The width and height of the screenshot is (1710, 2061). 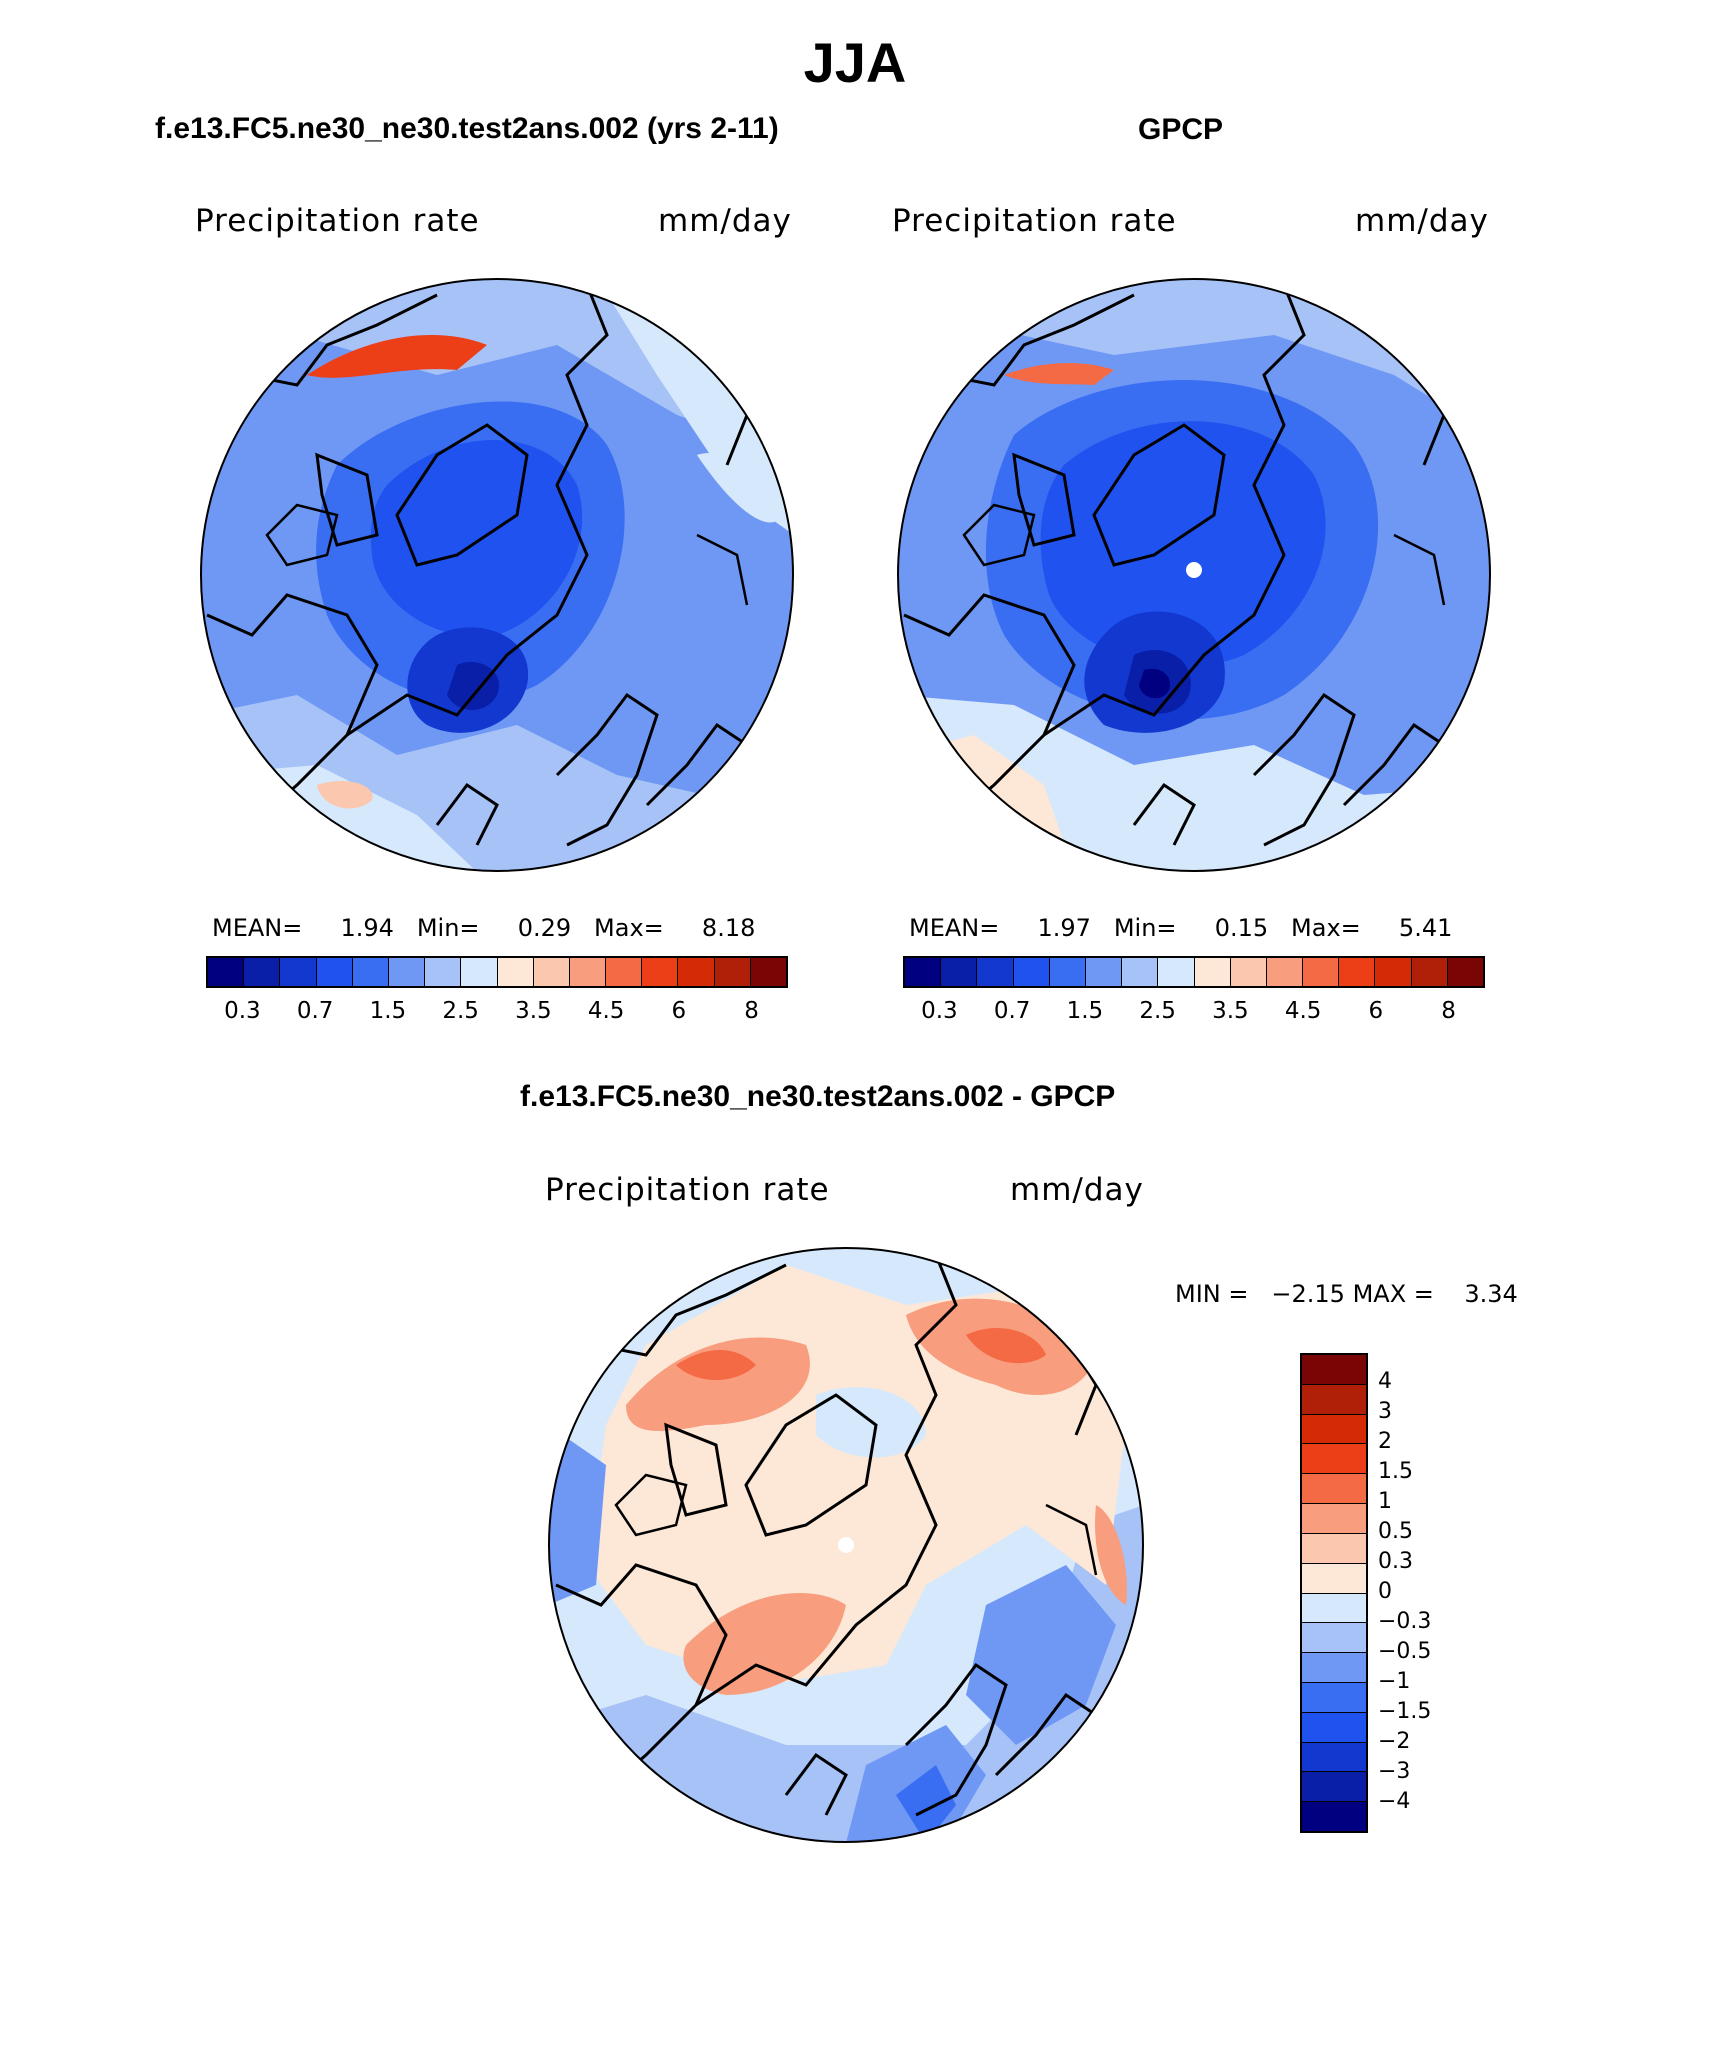 I want to click on model-min-label: Min=, so click(x=448, y=928).